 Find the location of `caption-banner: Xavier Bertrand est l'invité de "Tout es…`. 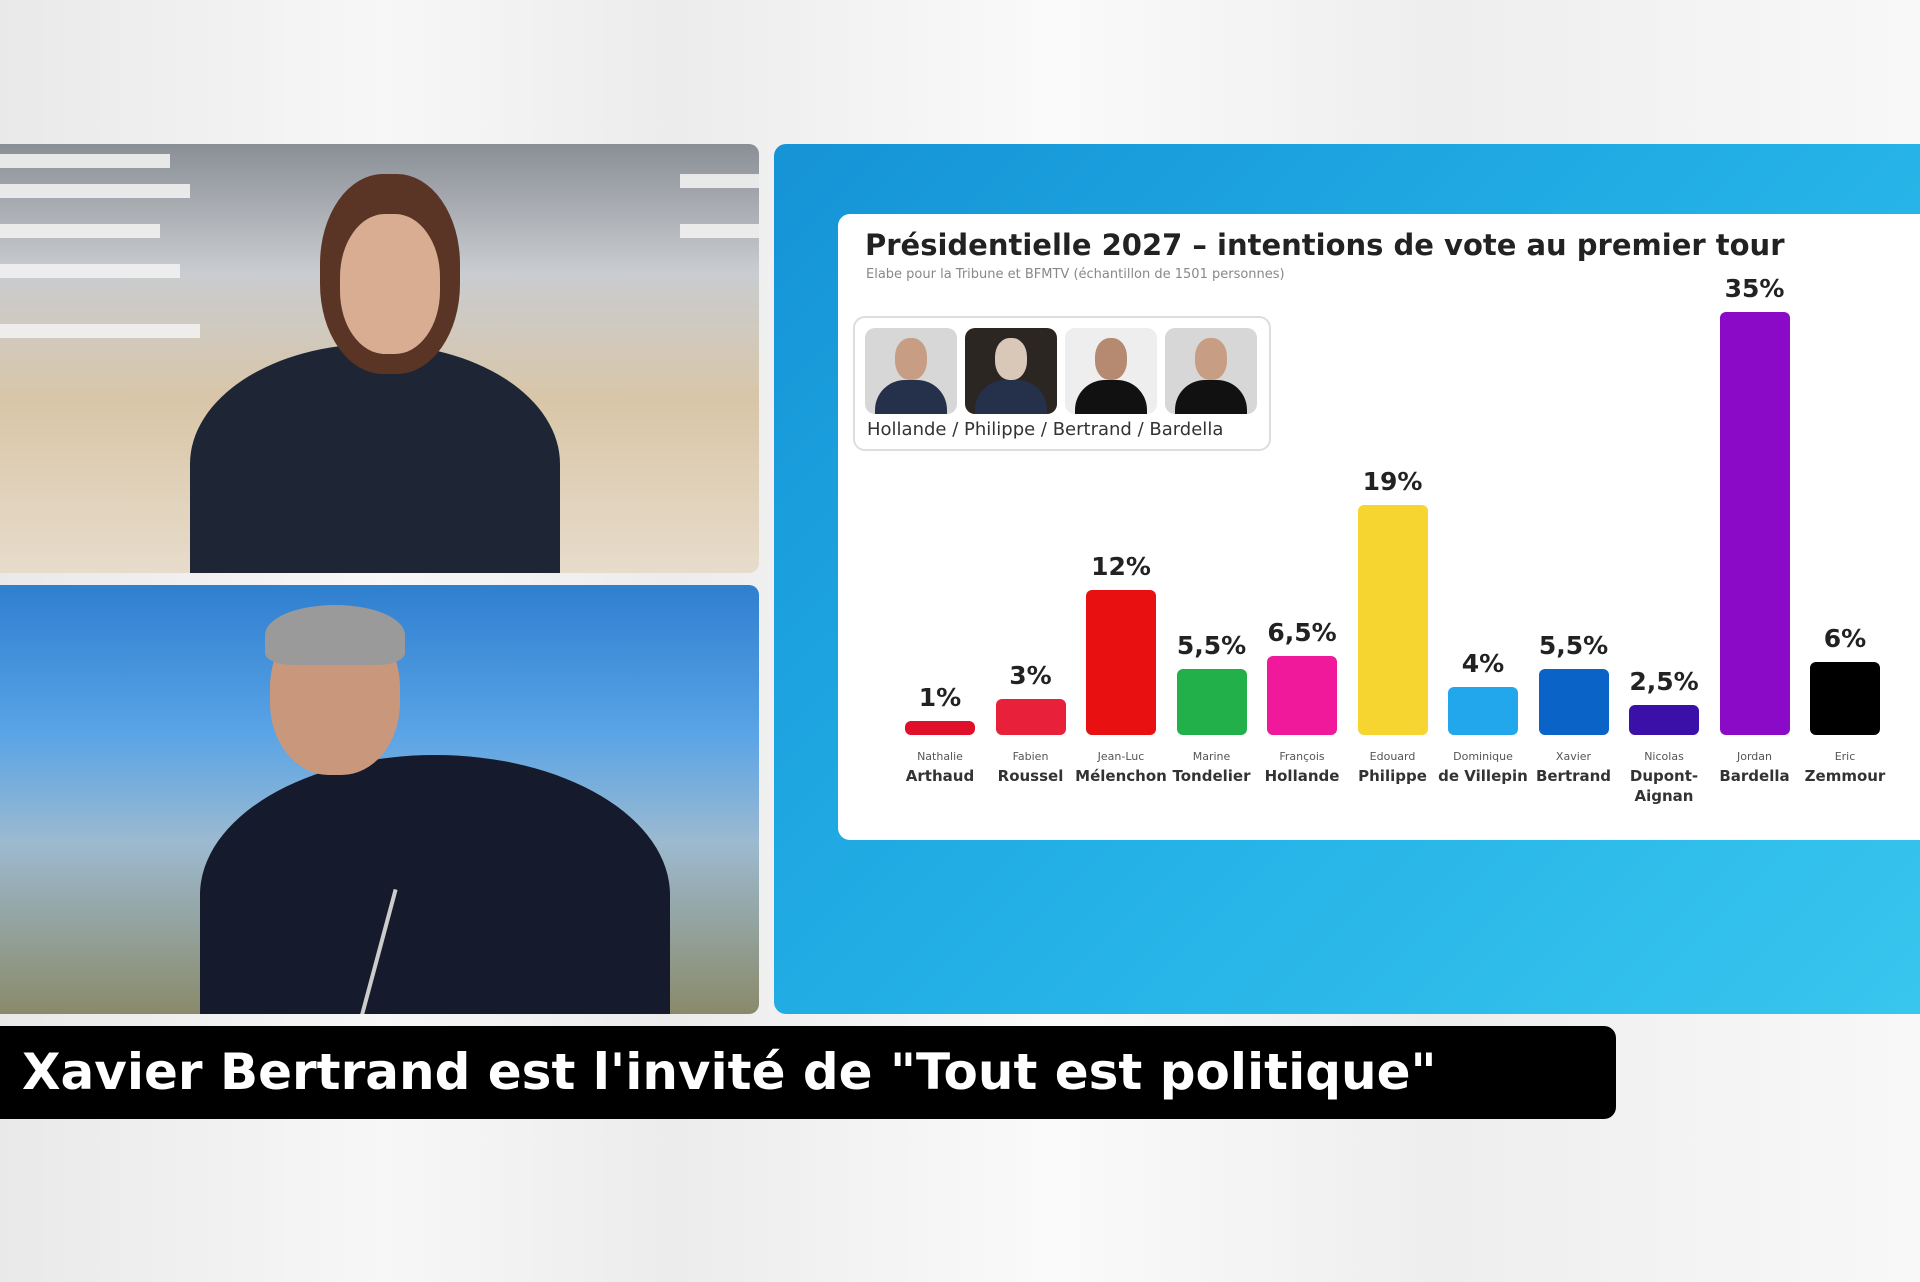

caption-banner: Xavier Bertrand est l'invité de "Tout es… is located at coordinates (808, 1072).